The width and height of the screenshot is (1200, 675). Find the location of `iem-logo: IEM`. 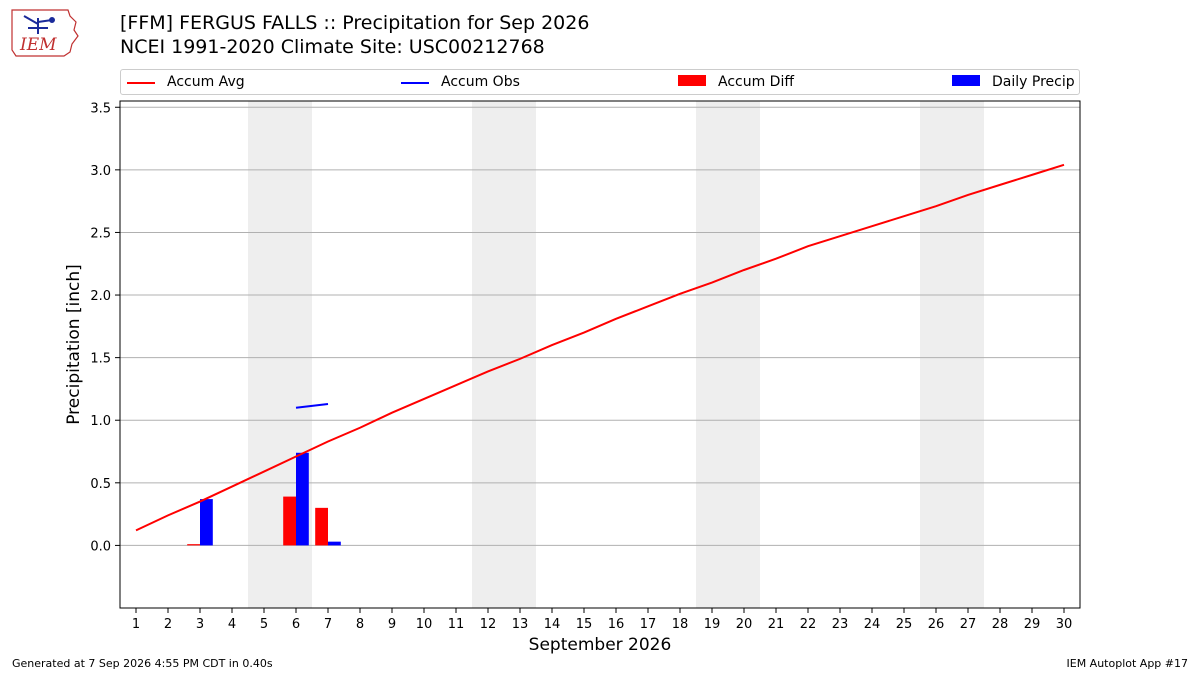

iem-logo: IEM is located at coordinates (45, 33).